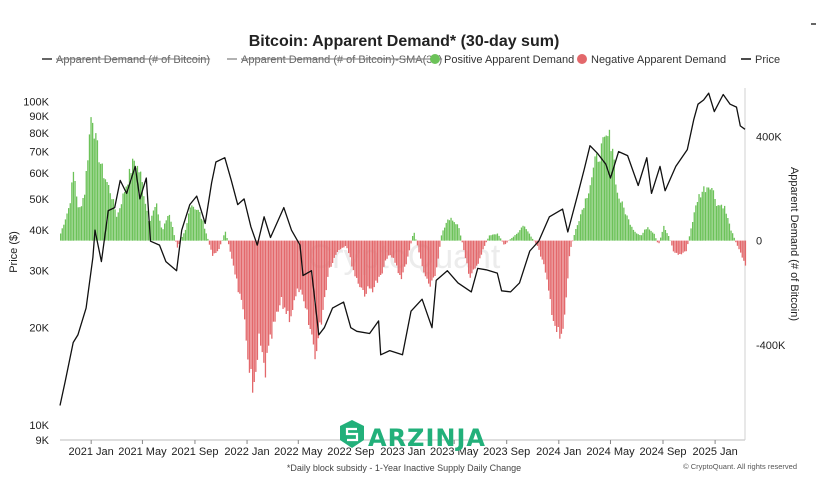 Image resolution: width=816 pixels, height=487 pixels. I want to click on legend-item: Apparent Demand (# of Bitcoin)-SMA(30), so click(335, 60).